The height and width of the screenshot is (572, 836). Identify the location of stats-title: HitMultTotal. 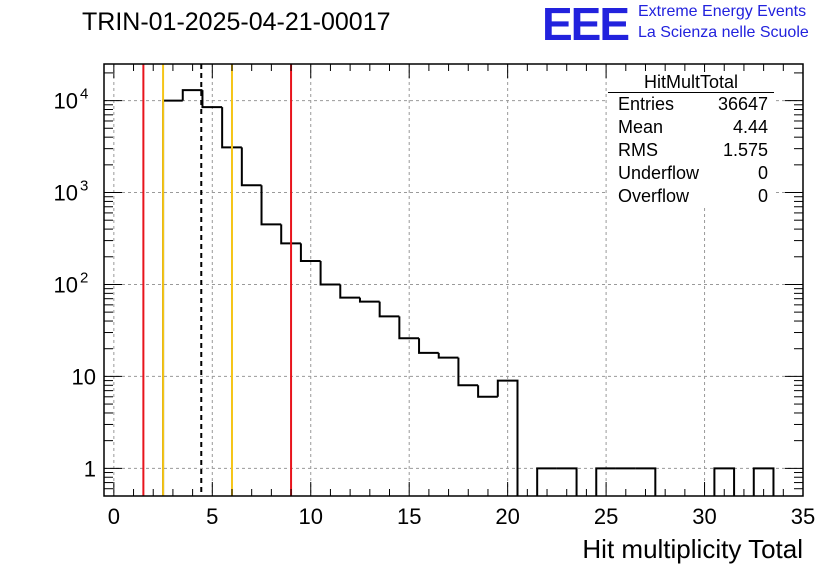
(691, 82).